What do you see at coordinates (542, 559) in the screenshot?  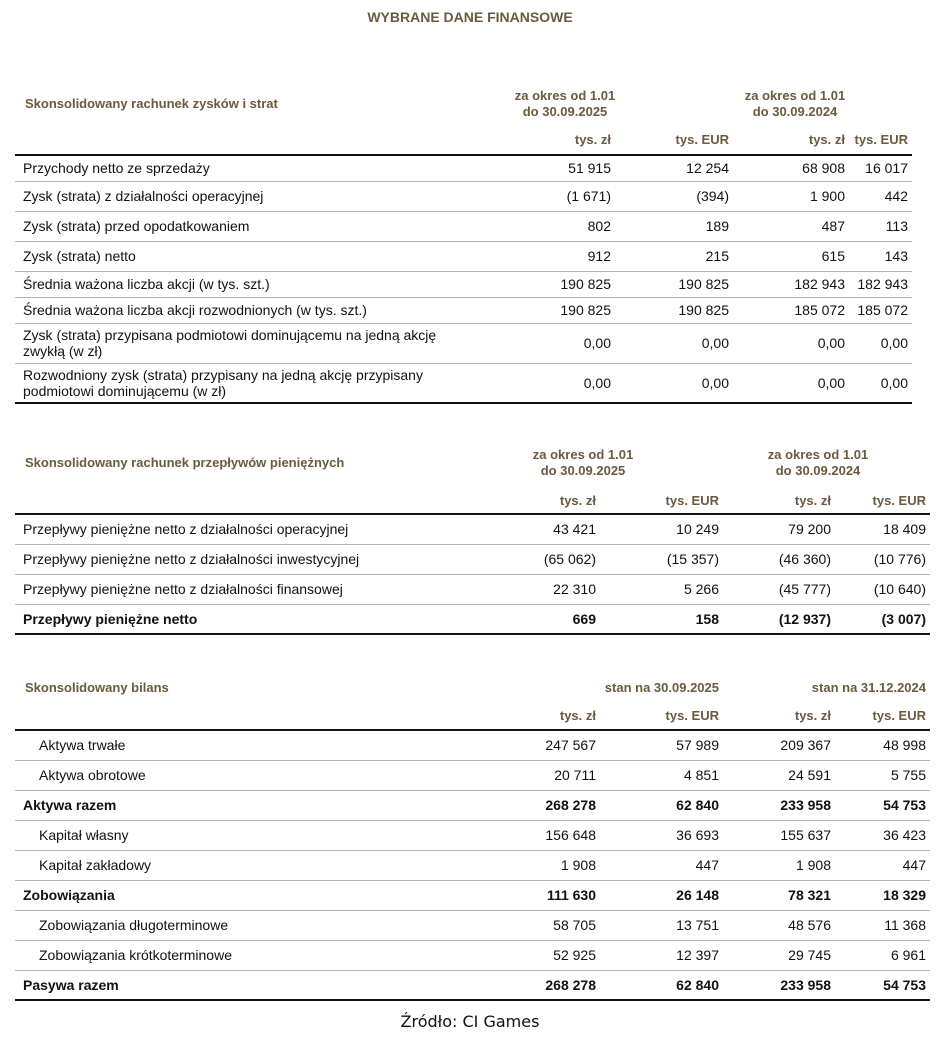 I see `value-cell: (65 062)` at bounding box center [542, 559].